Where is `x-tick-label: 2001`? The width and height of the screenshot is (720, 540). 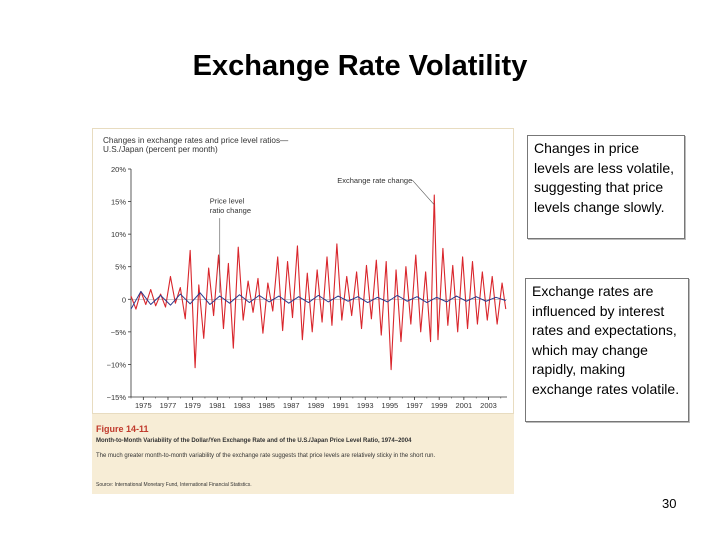 x-tick-label: 2001 is located at coordinates (464, 405).